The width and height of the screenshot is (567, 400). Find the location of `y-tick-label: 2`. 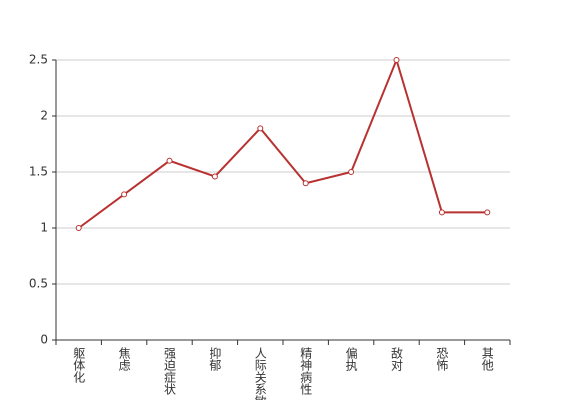

y-tick-label: 2 is located at coordinates (44, 116).